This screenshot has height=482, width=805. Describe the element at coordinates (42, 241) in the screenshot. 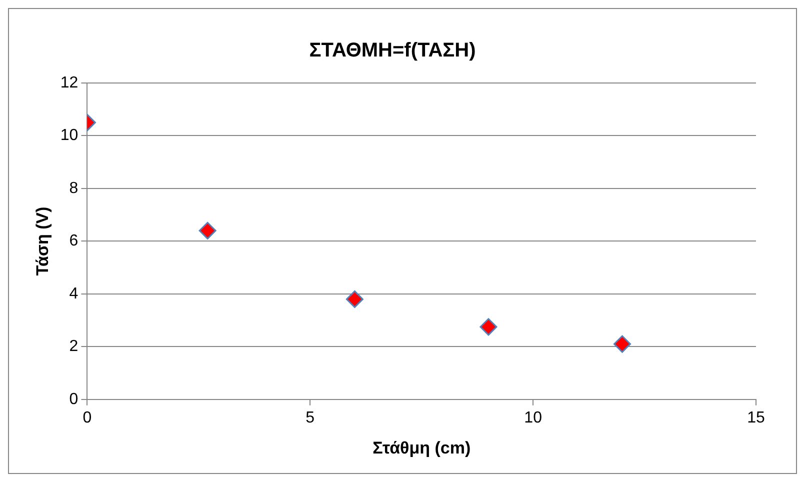

I see `y-axis-title: Τάση (V)` at that location.